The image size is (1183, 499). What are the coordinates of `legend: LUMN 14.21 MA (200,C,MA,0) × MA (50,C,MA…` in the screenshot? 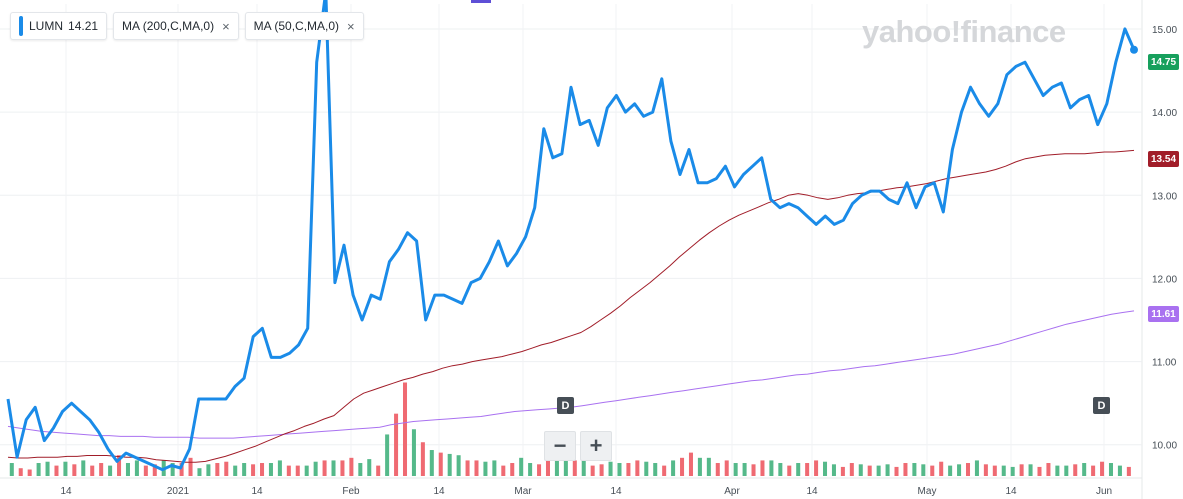 It's located at (187, 26).